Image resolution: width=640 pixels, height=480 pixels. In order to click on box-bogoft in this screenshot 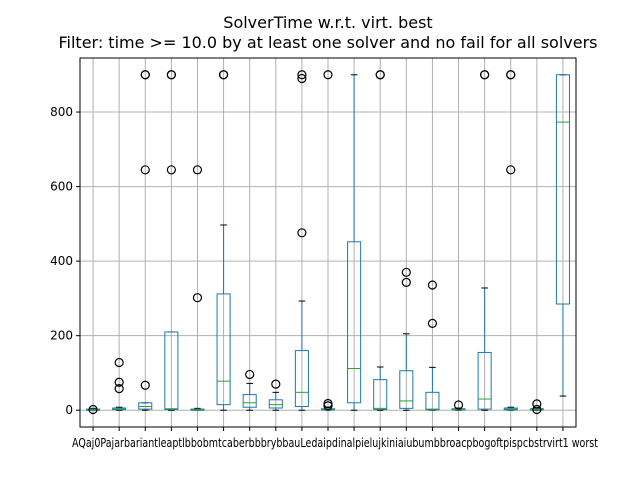, I will do `click(458, 405)`.